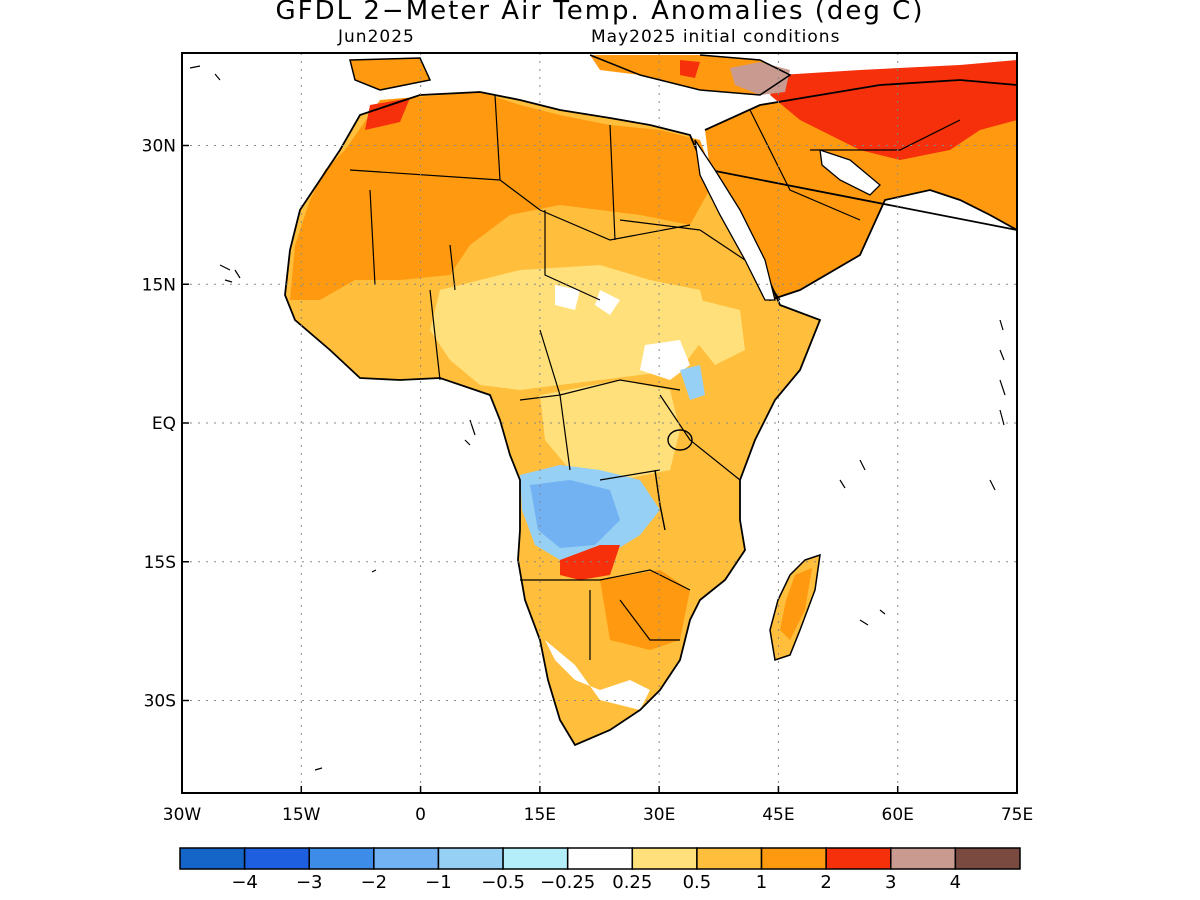  What do you see at coordinates (374, 882) in the screenshot?
I see `colorbar-tick-label: −2` at bounding box center [374, 882].